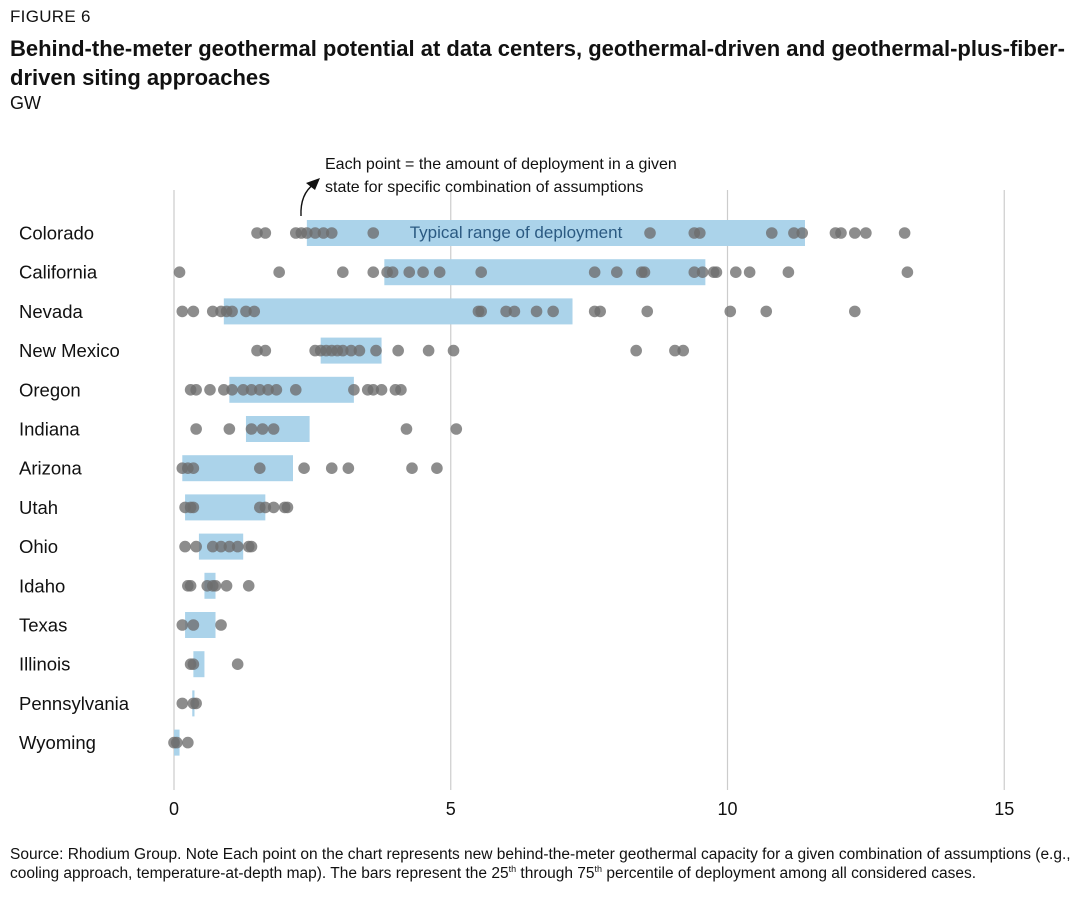 The image size is (1084, 910). Describe the element at coordinates (69, 350) in the screenshot. I see `category-label-new-mexico: New Mexico` at that location.